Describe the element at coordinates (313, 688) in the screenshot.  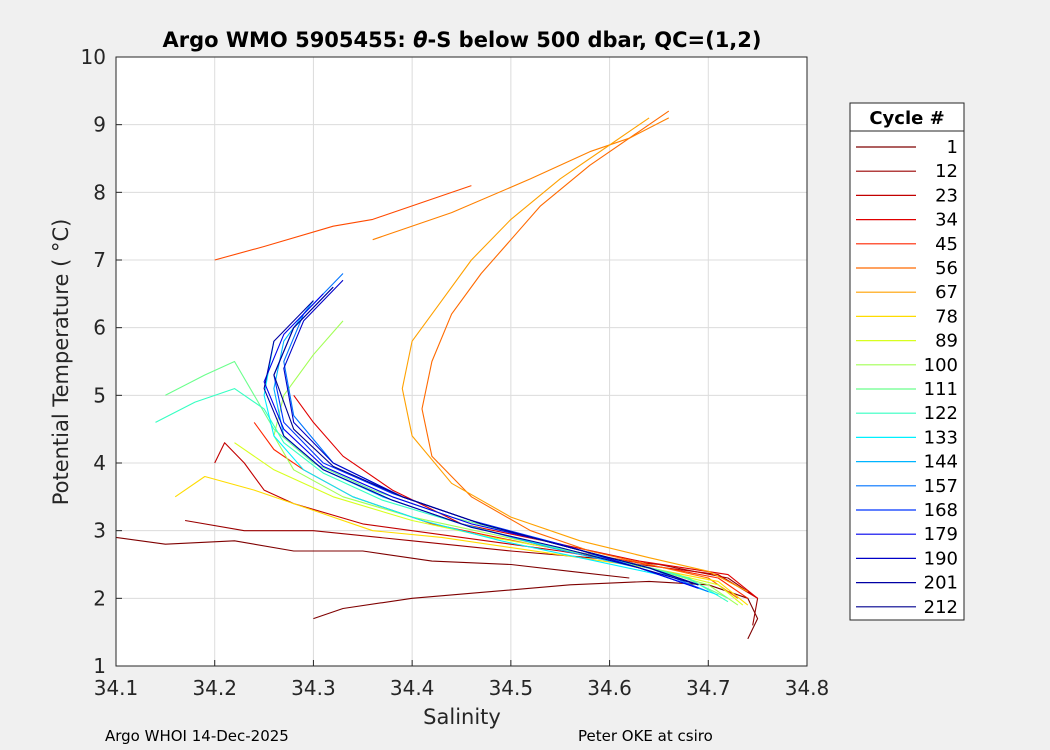
I see `x-tick-label: 34.3` at that location.